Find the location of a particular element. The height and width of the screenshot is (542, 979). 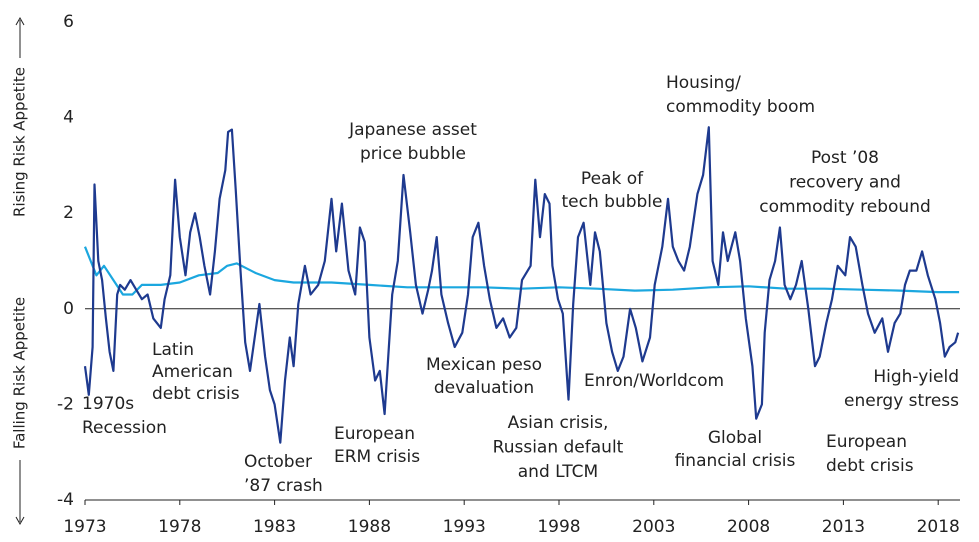

annotation: financial crisis is located at coordinates (735, 461).